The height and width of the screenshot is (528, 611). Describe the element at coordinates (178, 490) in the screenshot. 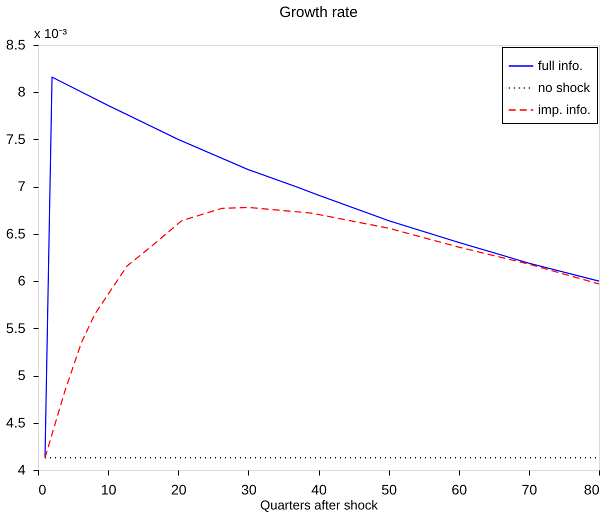

I see `x-tick-label: 20` at that location.